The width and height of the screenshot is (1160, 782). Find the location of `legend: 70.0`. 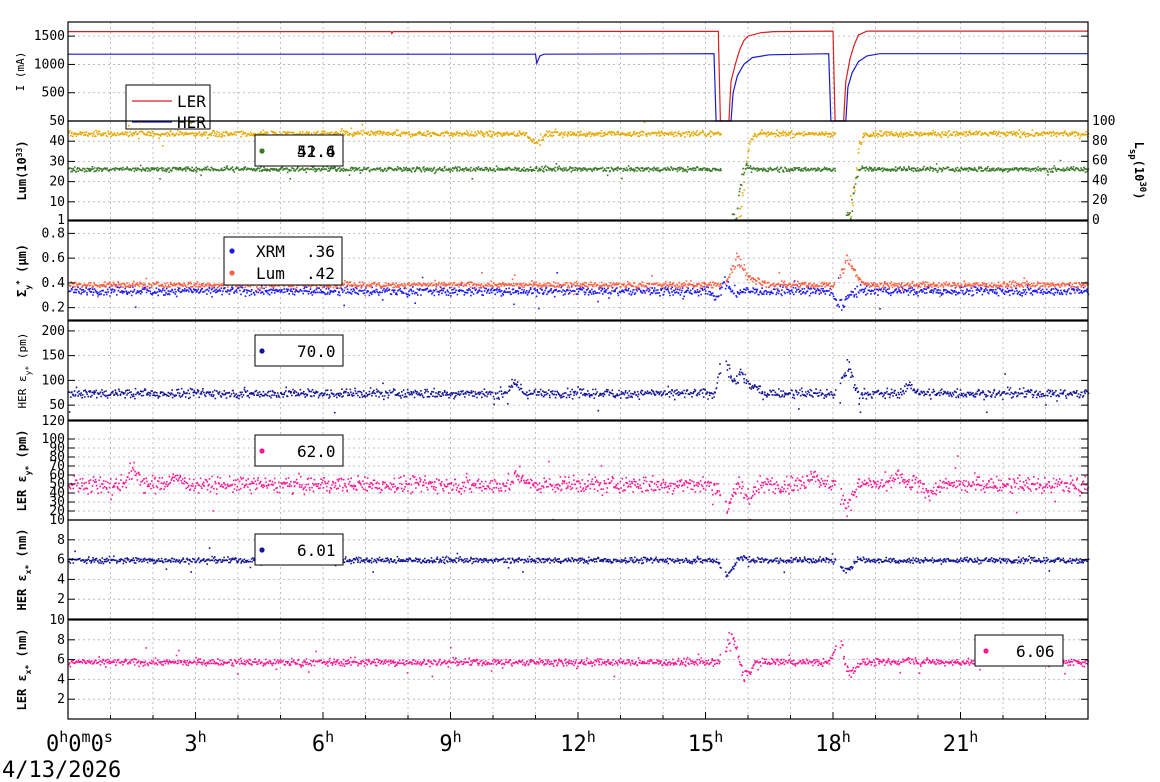

legend: 70.0 is located at coordinates (299, 350).